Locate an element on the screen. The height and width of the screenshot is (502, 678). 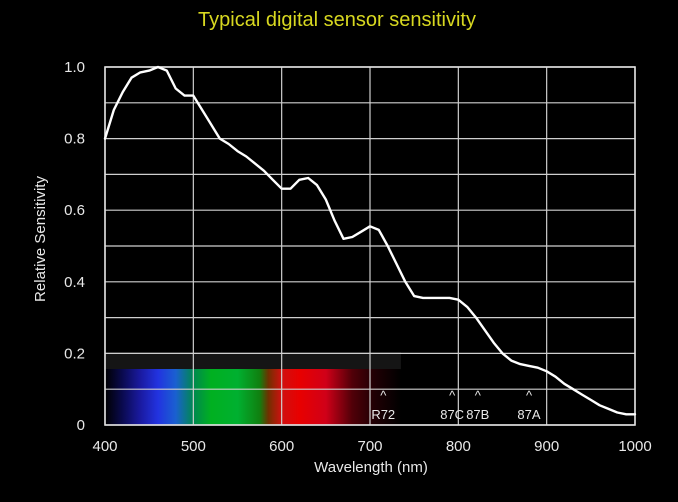
filter-marker-label: R72 is located at coordinates (383, 414).